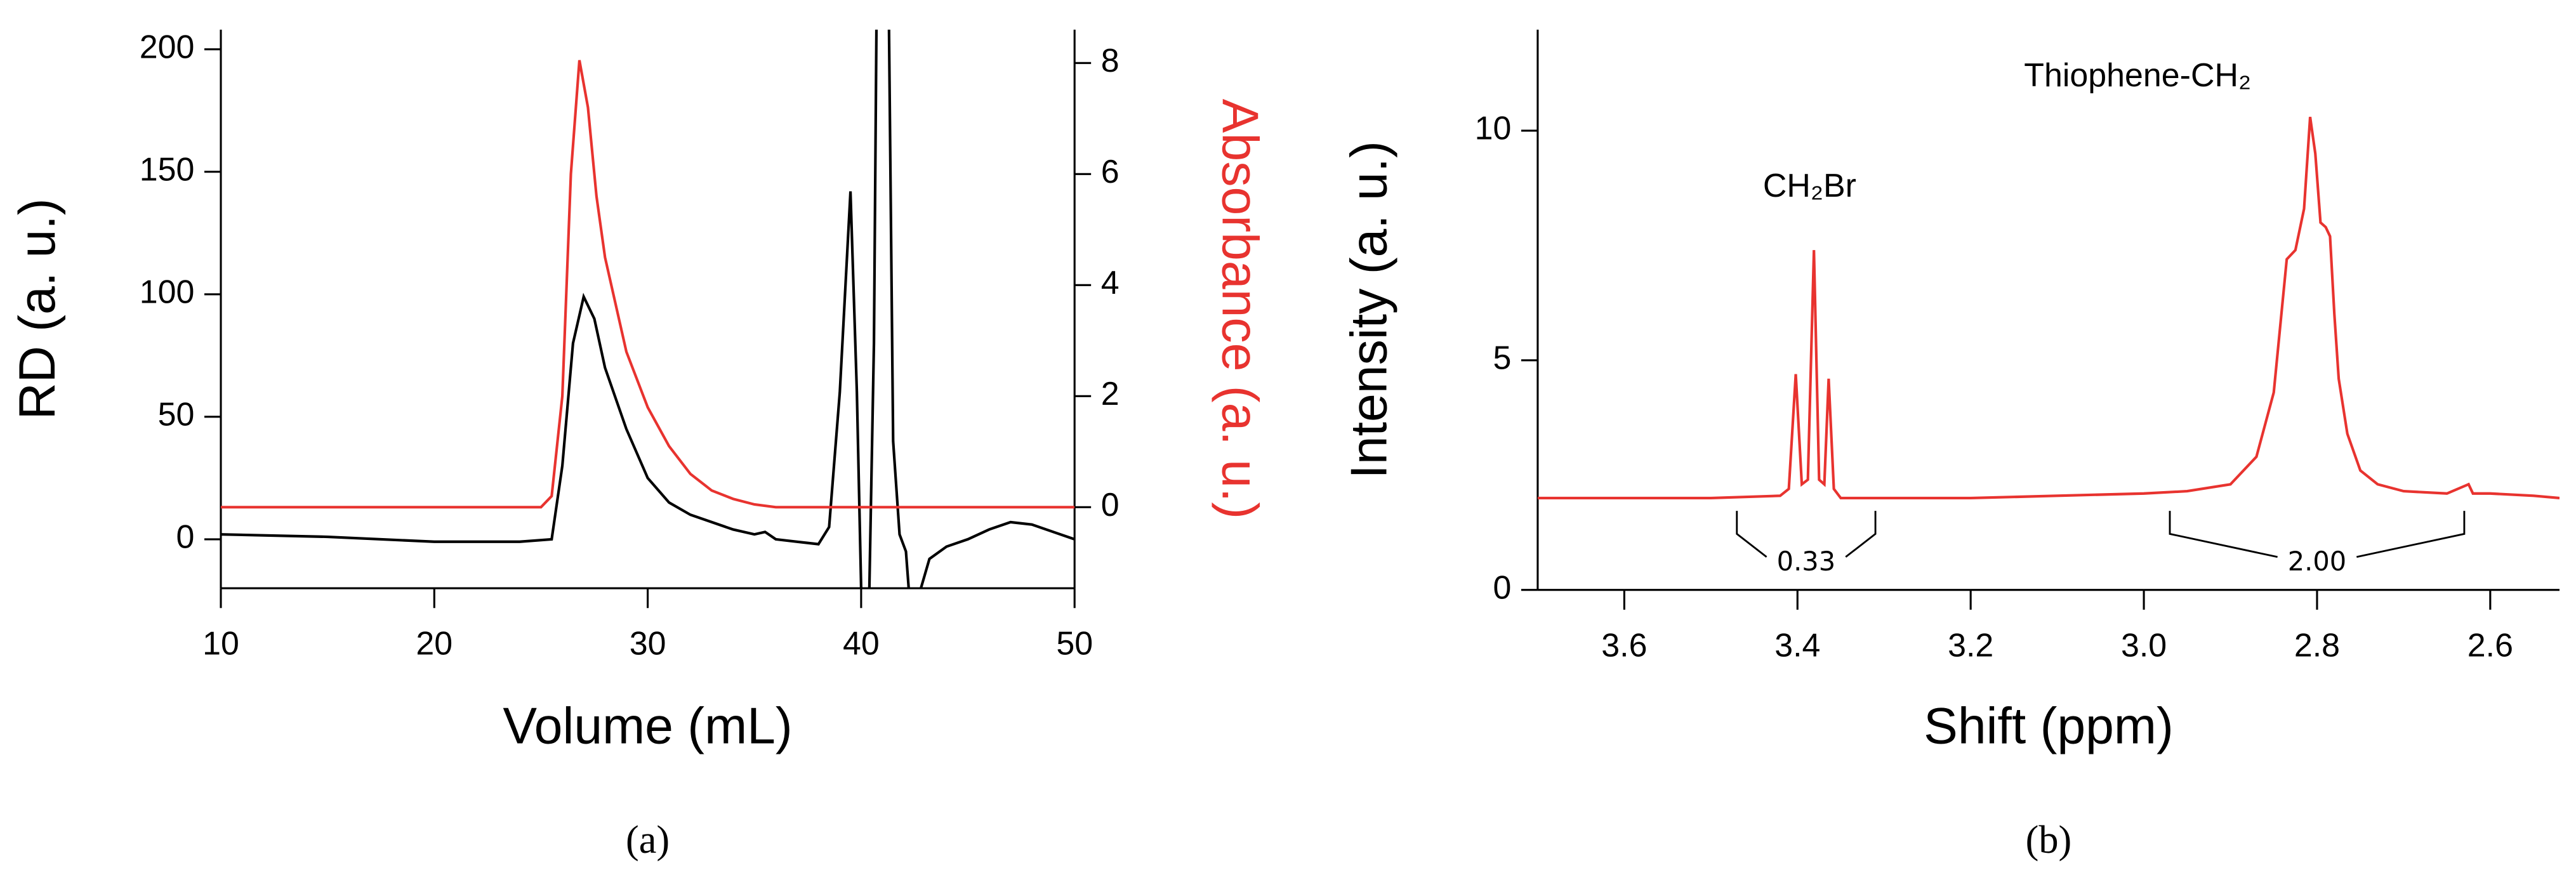 This screenshot has width=2576, height=875. What do you see at coordinates (220, 644) in the screenshot?
I see `x-tick-label: 10` at bounding box center [220, 644].